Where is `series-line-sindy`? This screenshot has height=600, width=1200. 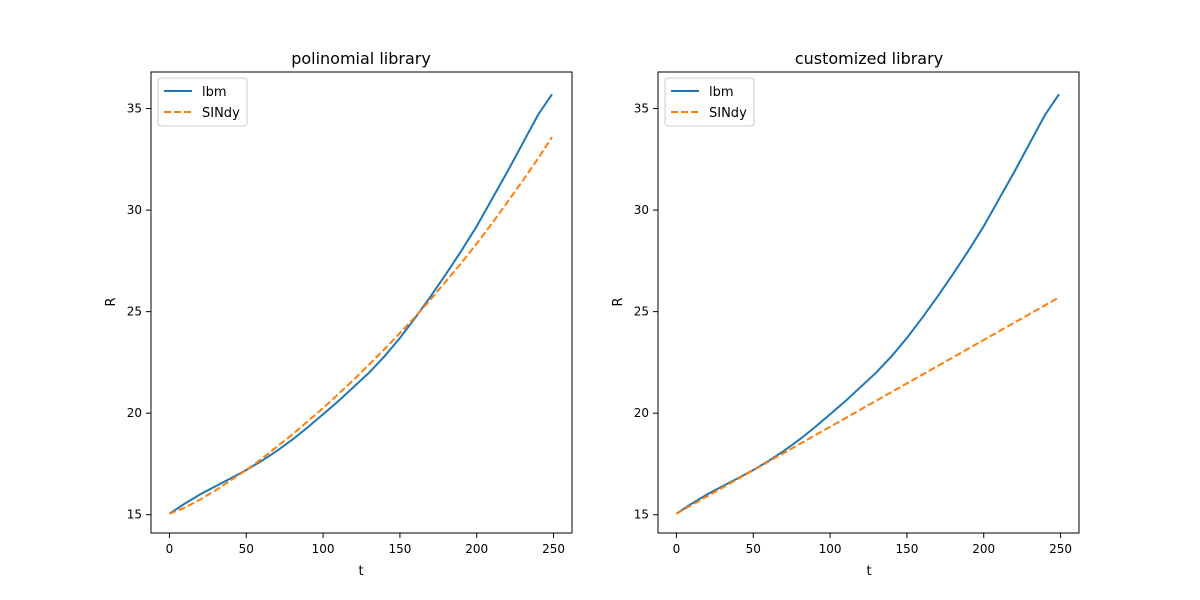
series-line-sindy is located at coordinates (867, 405).